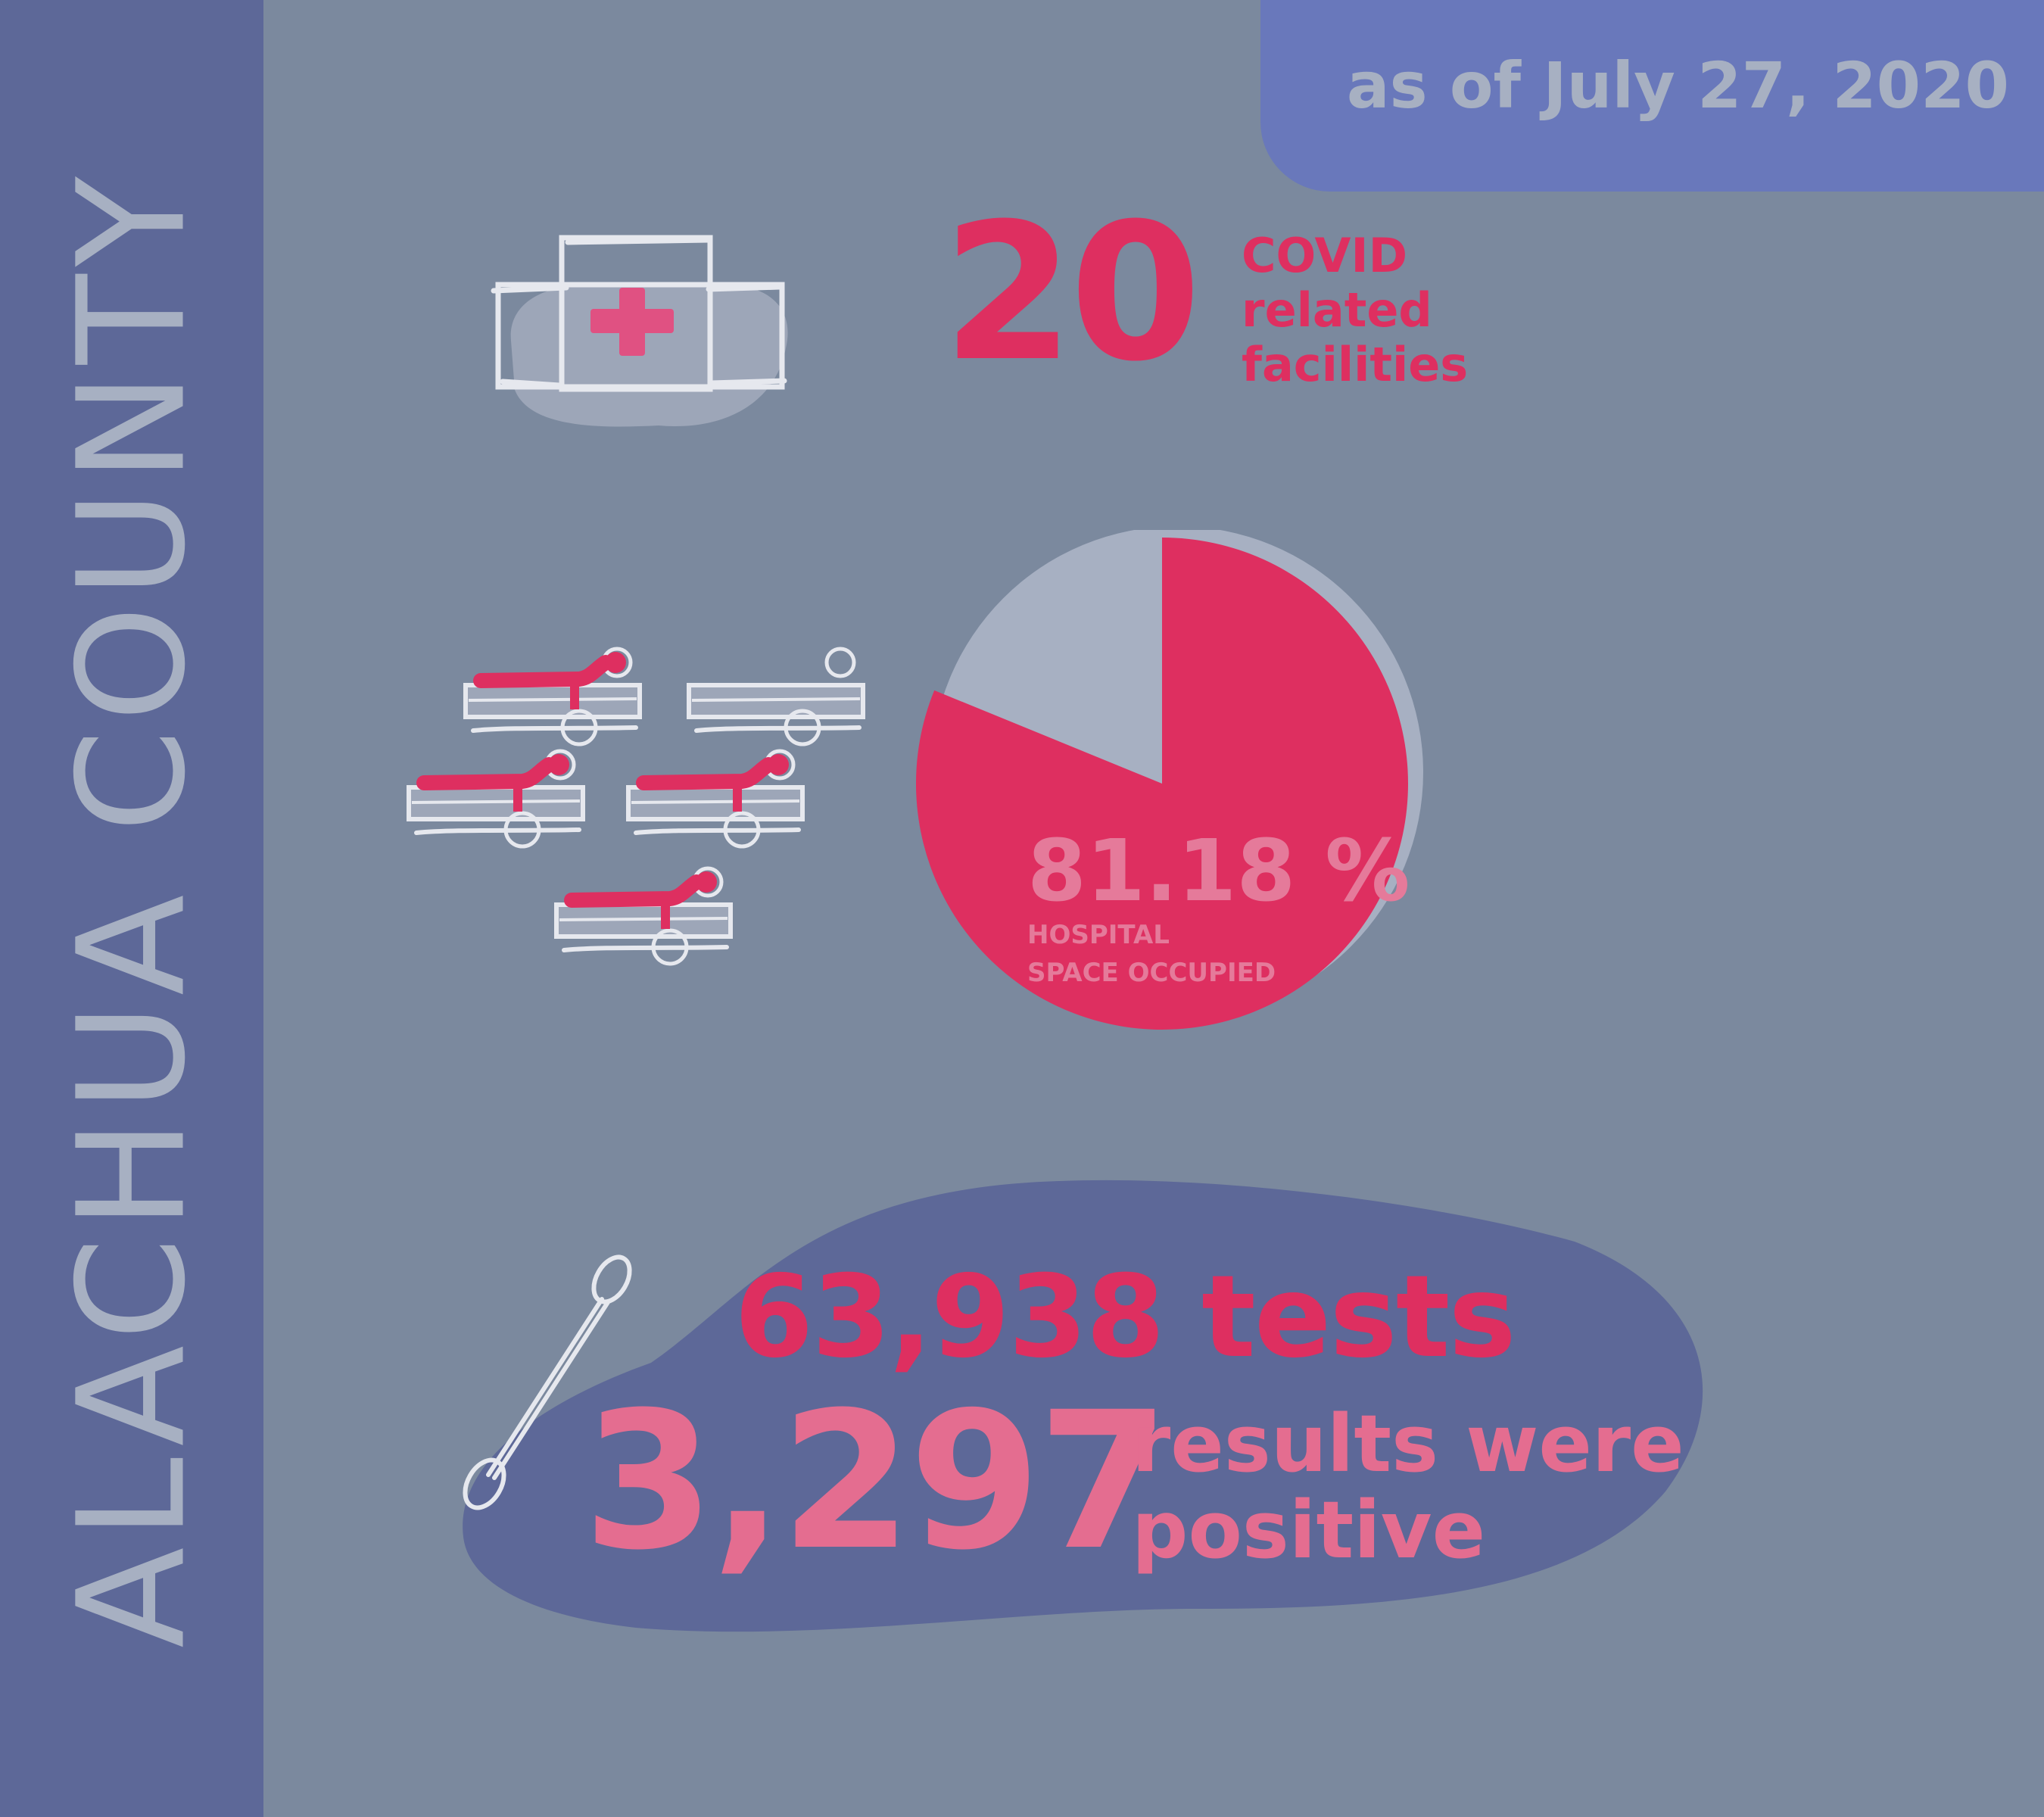 The image size is (2044, 1817). I want to click on pie-slice-occupied, so click(1161, 784).